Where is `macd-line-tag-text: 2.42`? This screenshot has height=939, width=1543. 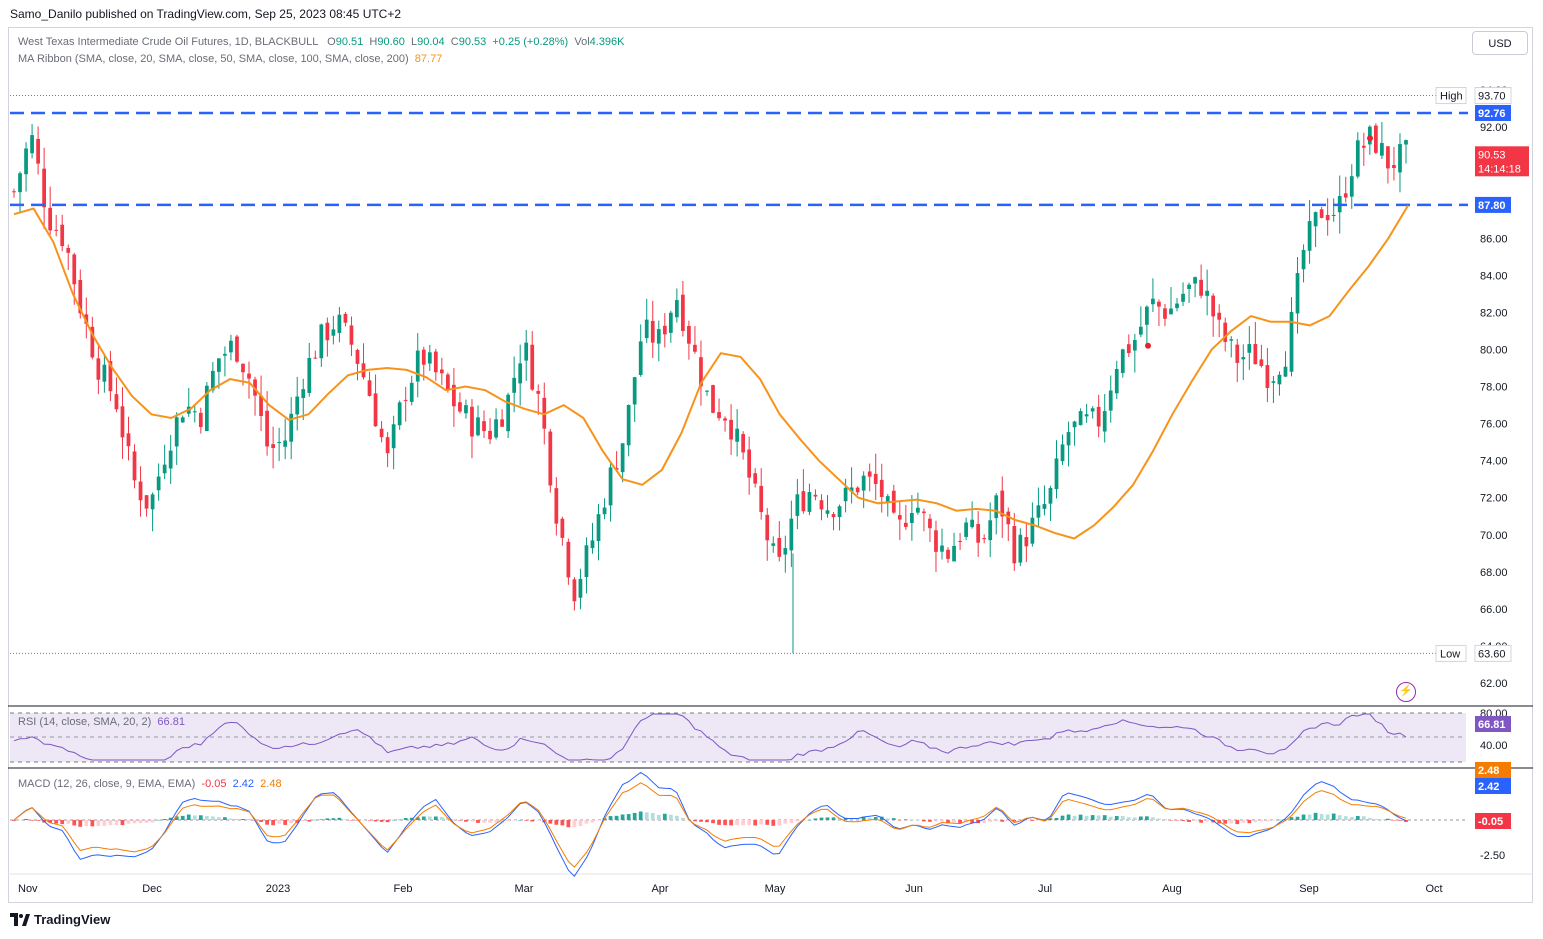
macd-line-tag-text: 2.42 is located at coordinates (1488, 787).